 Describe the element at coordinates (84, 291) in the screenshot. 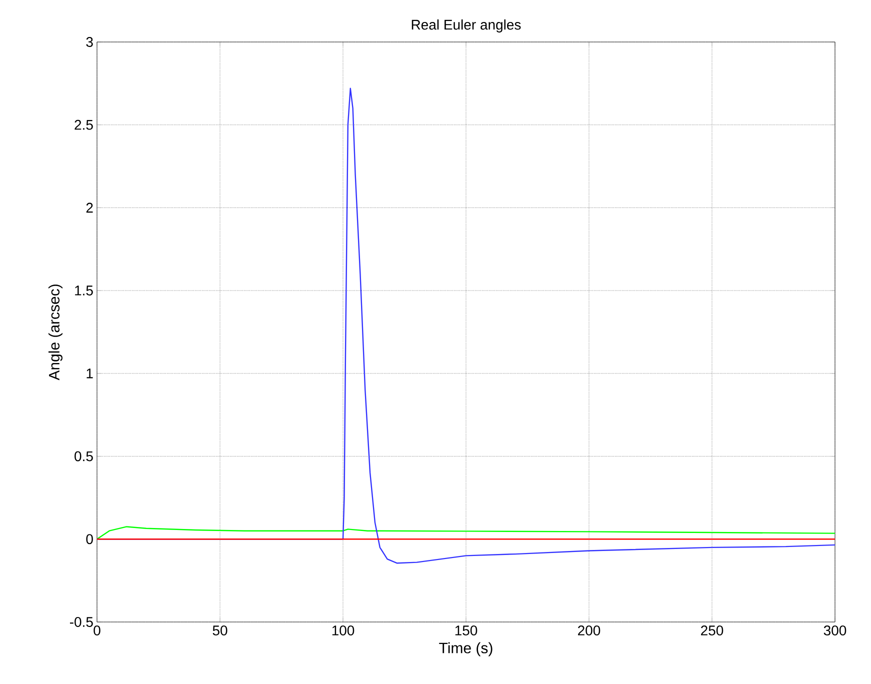

I see `y-tick-label: 1.5` at that location.